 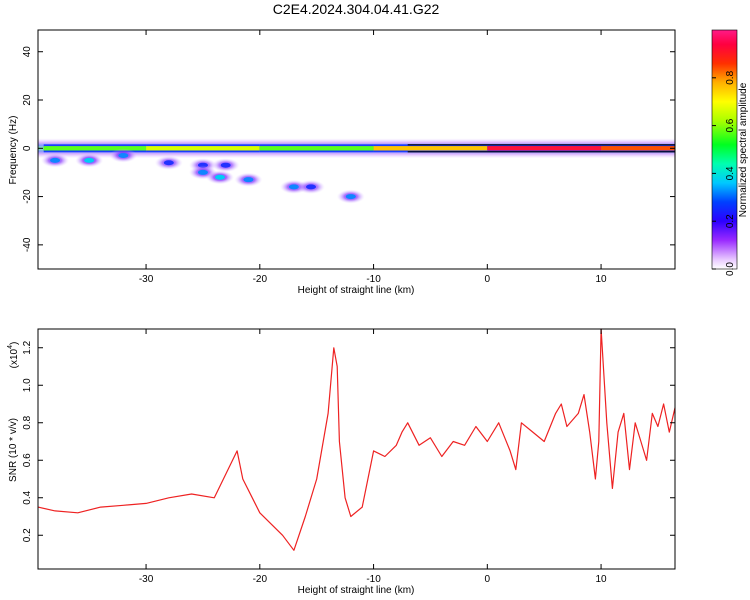 What do you see at coordinates (10, 347) in the screenshot?
I see `snr-multiplier-exponent: 4` at bounding box center [10, 347].